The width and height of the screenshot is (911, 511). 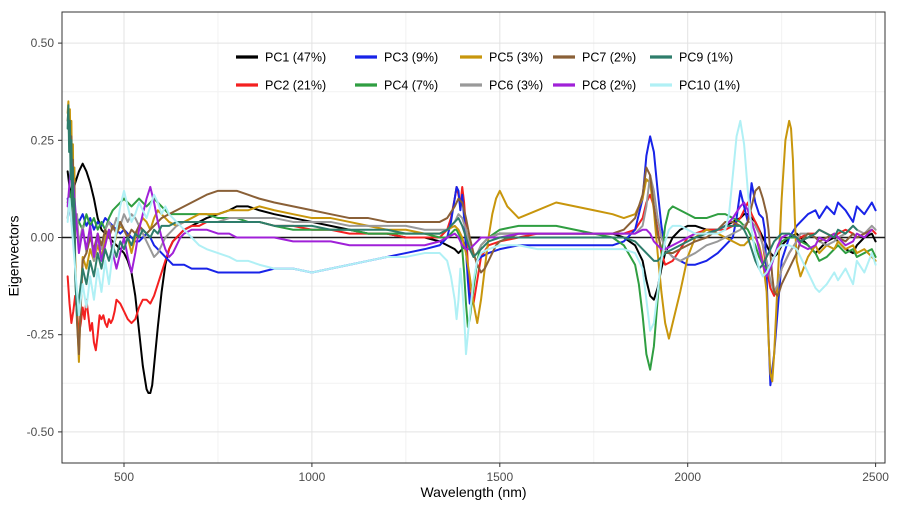 What do you see at coordinates (609, 58) in the screenshot?
I see `legend-label-pc7: PC7 (2%)` at bounding box center [609, 58].